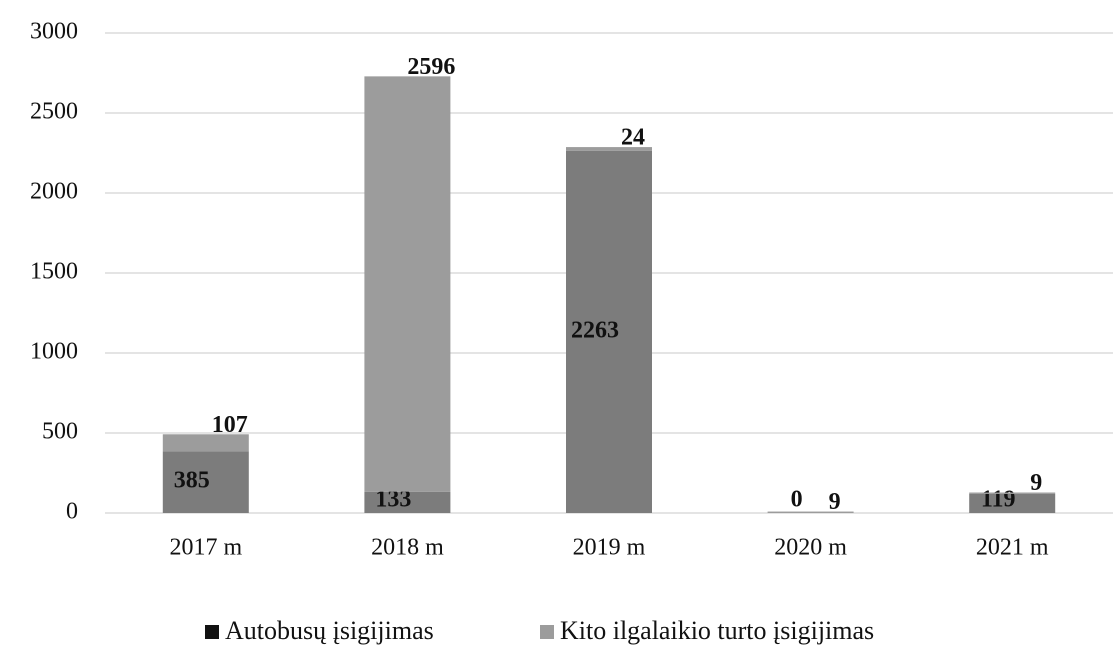 The image size is (1113, 661). Describe the element at coordinates (717, 630) in the screenshot. I see `legend-label: Kito ilgalaikio turto įsigijimas` at that location.